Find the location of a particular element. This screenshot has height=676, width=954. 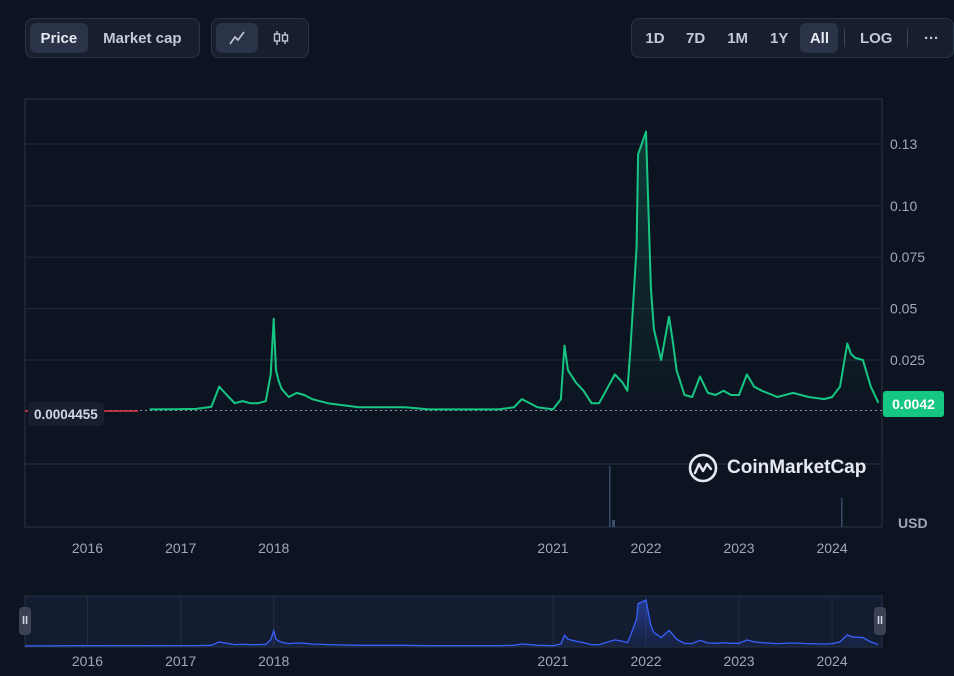

range-7d-button: 7D is located at coordinates (696, 38).